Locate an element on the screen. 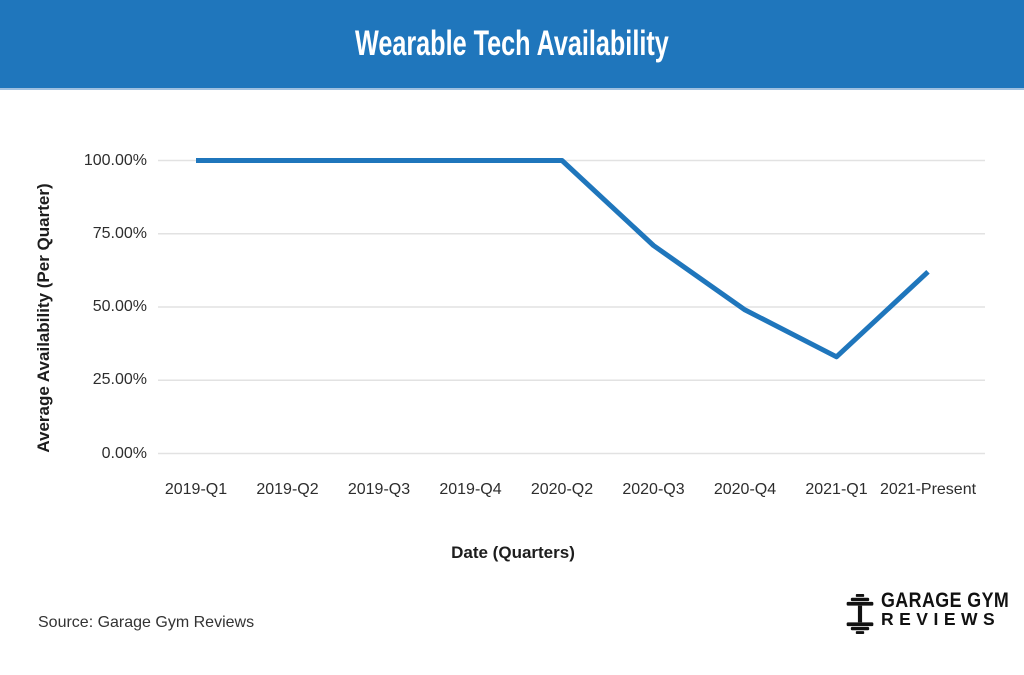 This screenshot has width=1024, height=675. y-tick-label: 0.00% is located at coordinates (124, 453).